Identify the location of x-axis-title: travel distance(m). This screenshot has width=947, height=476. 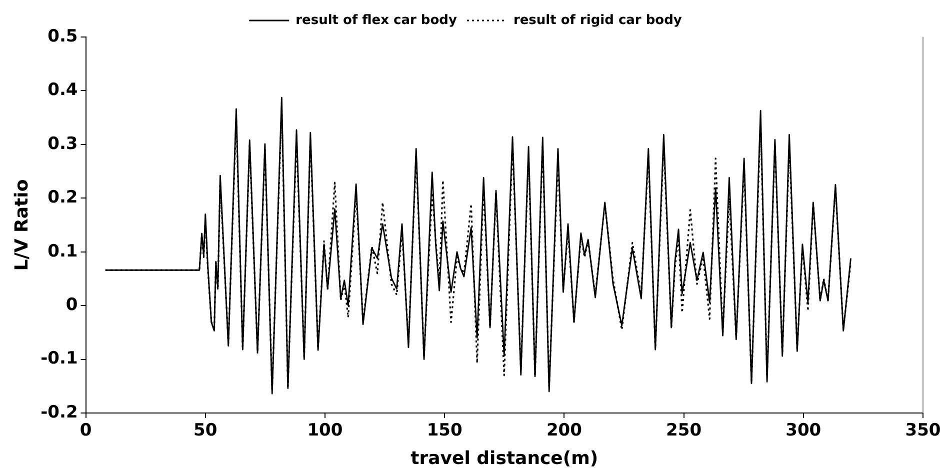
(504, 458).